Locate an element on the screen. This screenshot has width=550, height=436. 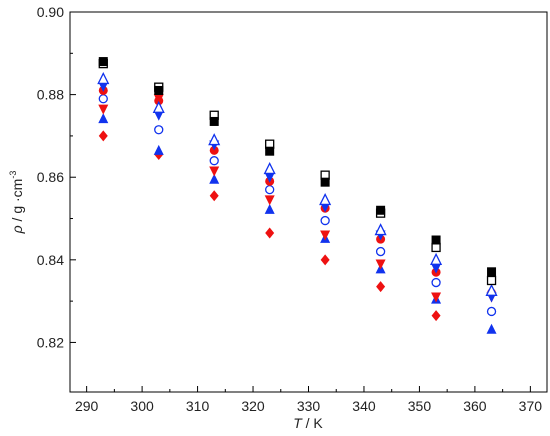
x-label-unit: / K is located at coordinates (313, 423).